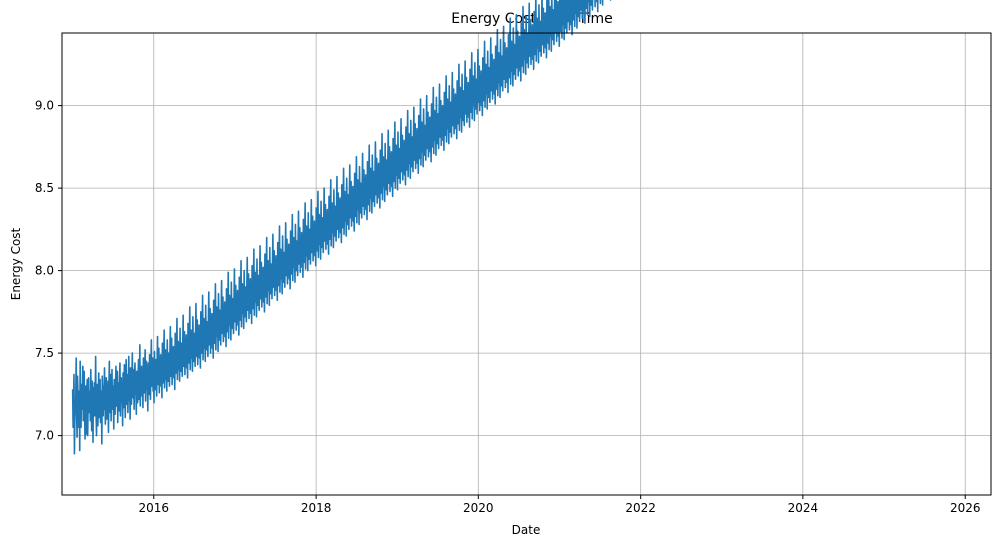 The height and width of the screenshot is (547, 1001). What do you see at coordinates (44, 188) in the screenshot?
I see `y-tick-label: 8.5` at bounding box center [44, 188].